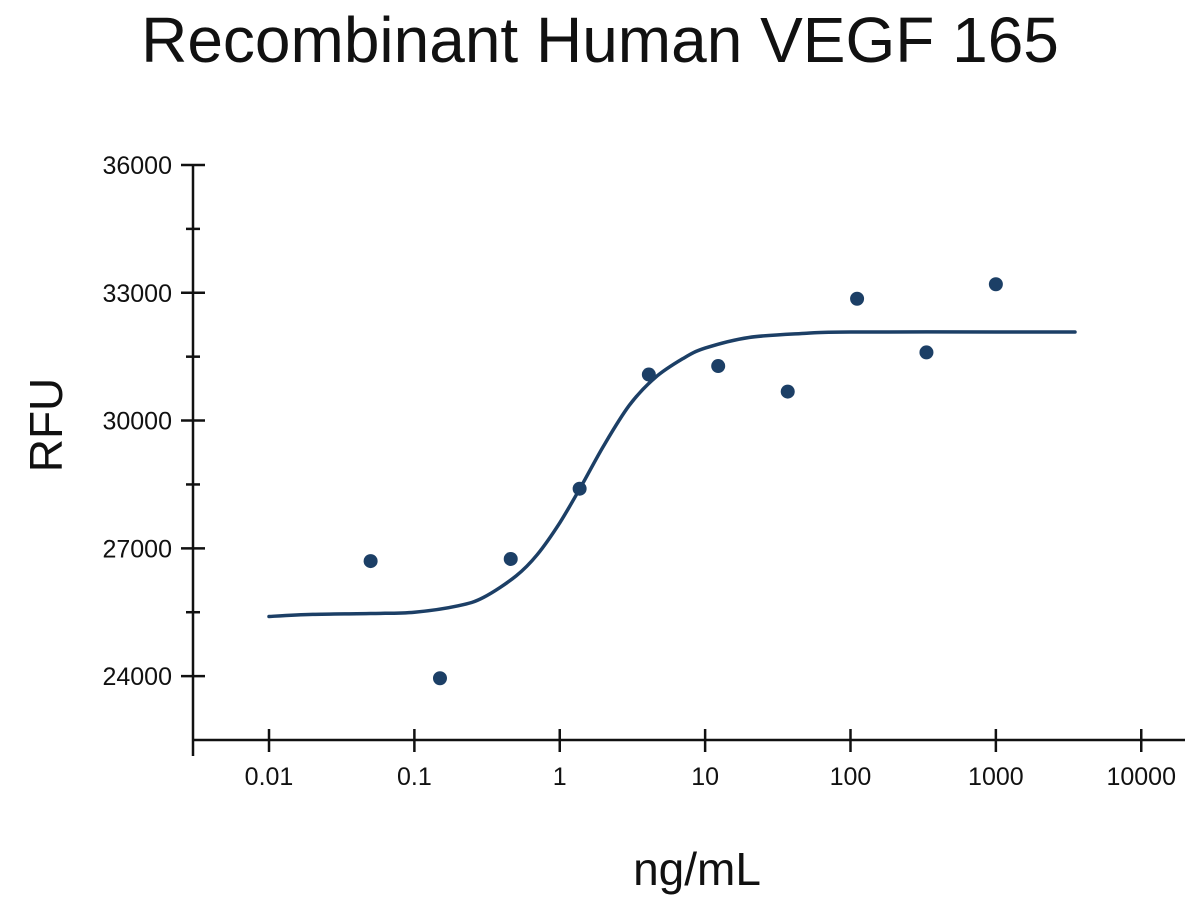  I want to click on y-tick-label: 30000, so click(137, 422).